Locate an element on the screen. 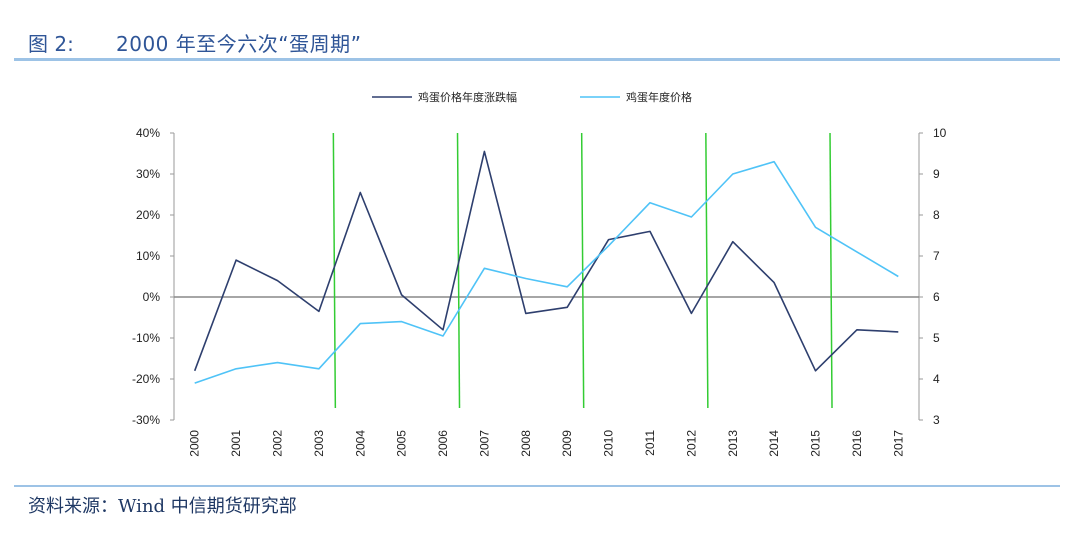 The height and width of the screenshot is (543, 1080). x-tick-label: 2011 is located at coordinates (650, 443).